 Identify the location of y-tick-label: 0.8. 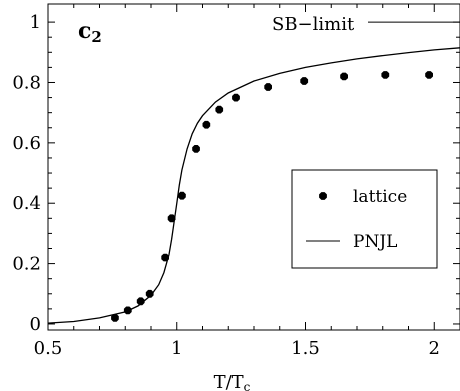
(26, 82).